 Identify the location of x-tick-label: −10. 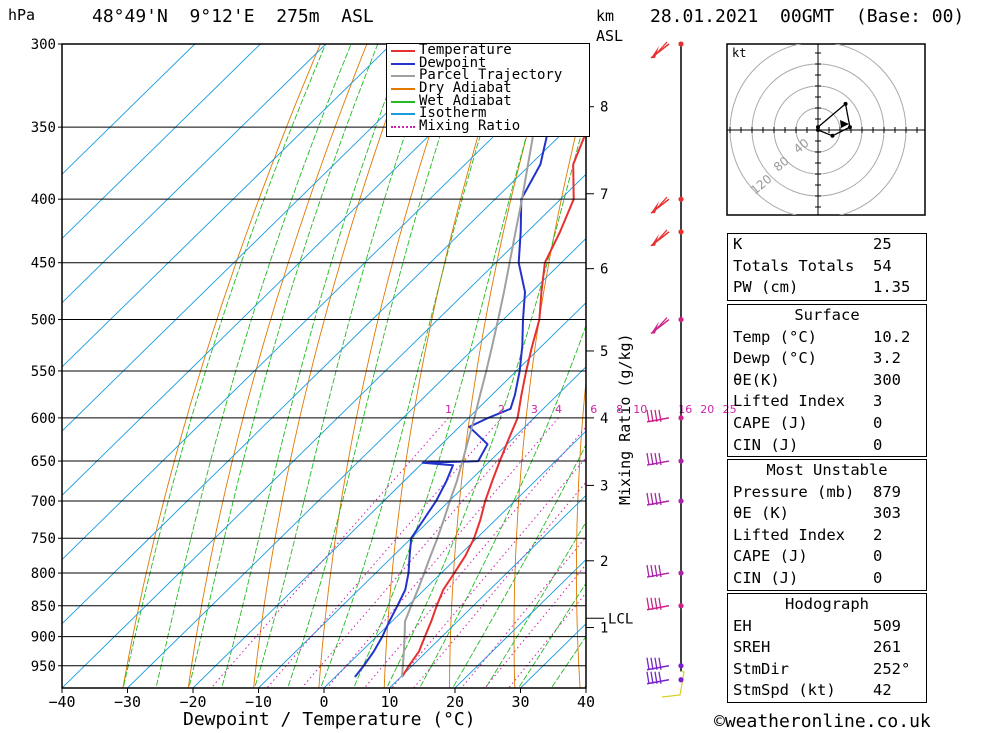
(258, 702).